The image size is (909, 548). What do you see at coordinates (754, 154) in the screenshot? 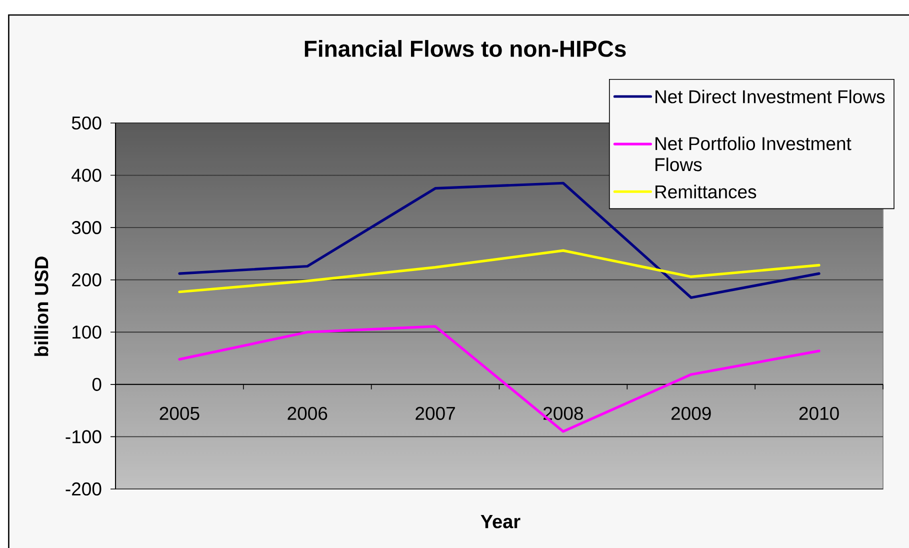
I see `legend-label: Net Portfolio Investment Flows` at bounding box center [754, 154].